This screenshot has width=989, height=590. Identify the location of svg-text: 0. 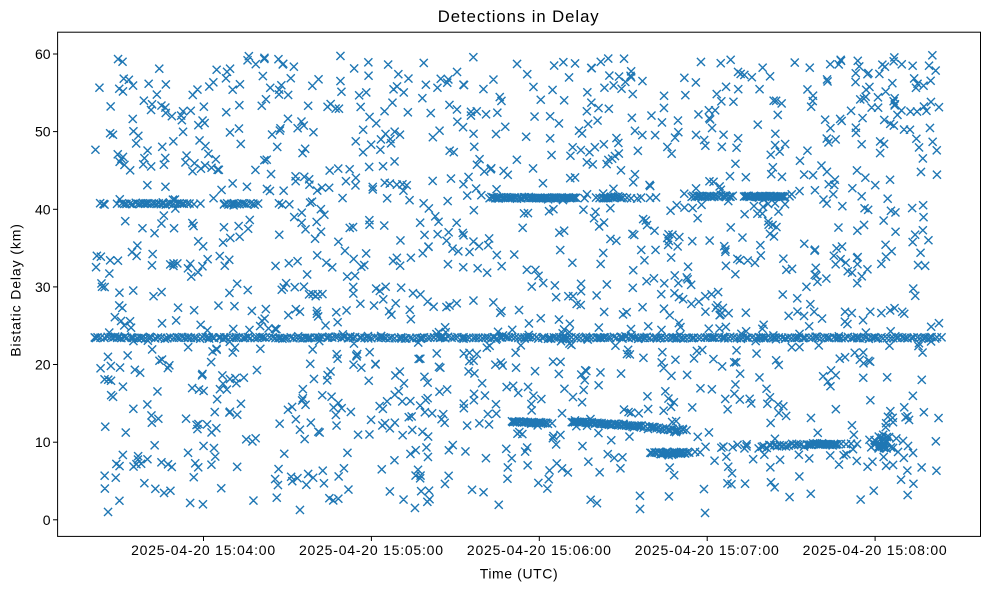
(47, 520).